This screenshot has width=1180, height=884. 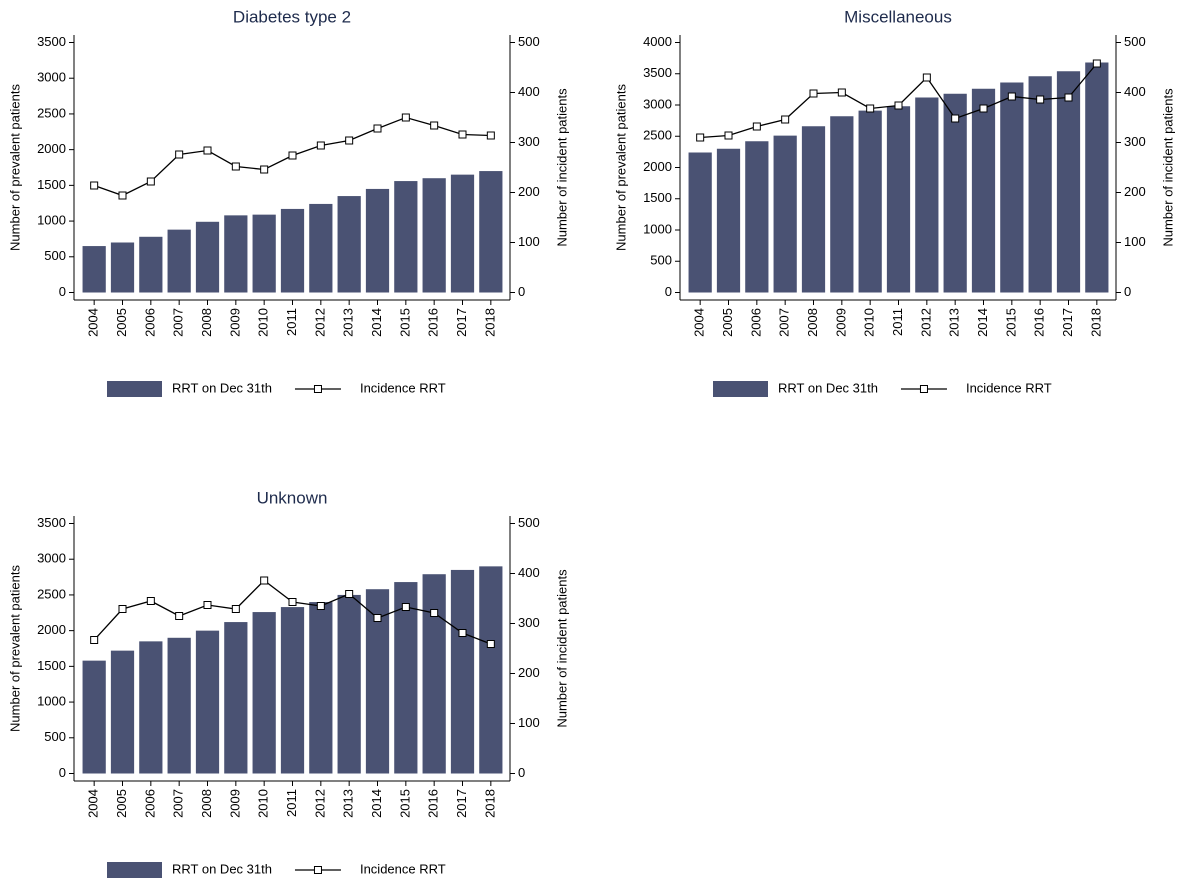 I want to click on y2-tick-label: 0, so click(x=521, y=772).